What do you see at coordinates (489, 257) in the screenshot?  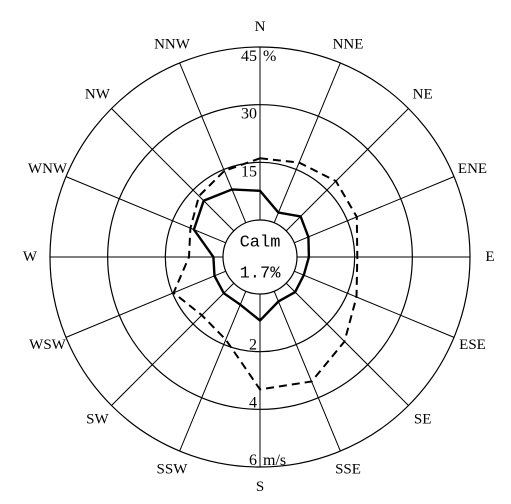 I see `direction-label-e: E` at bounding box center [489, 257].